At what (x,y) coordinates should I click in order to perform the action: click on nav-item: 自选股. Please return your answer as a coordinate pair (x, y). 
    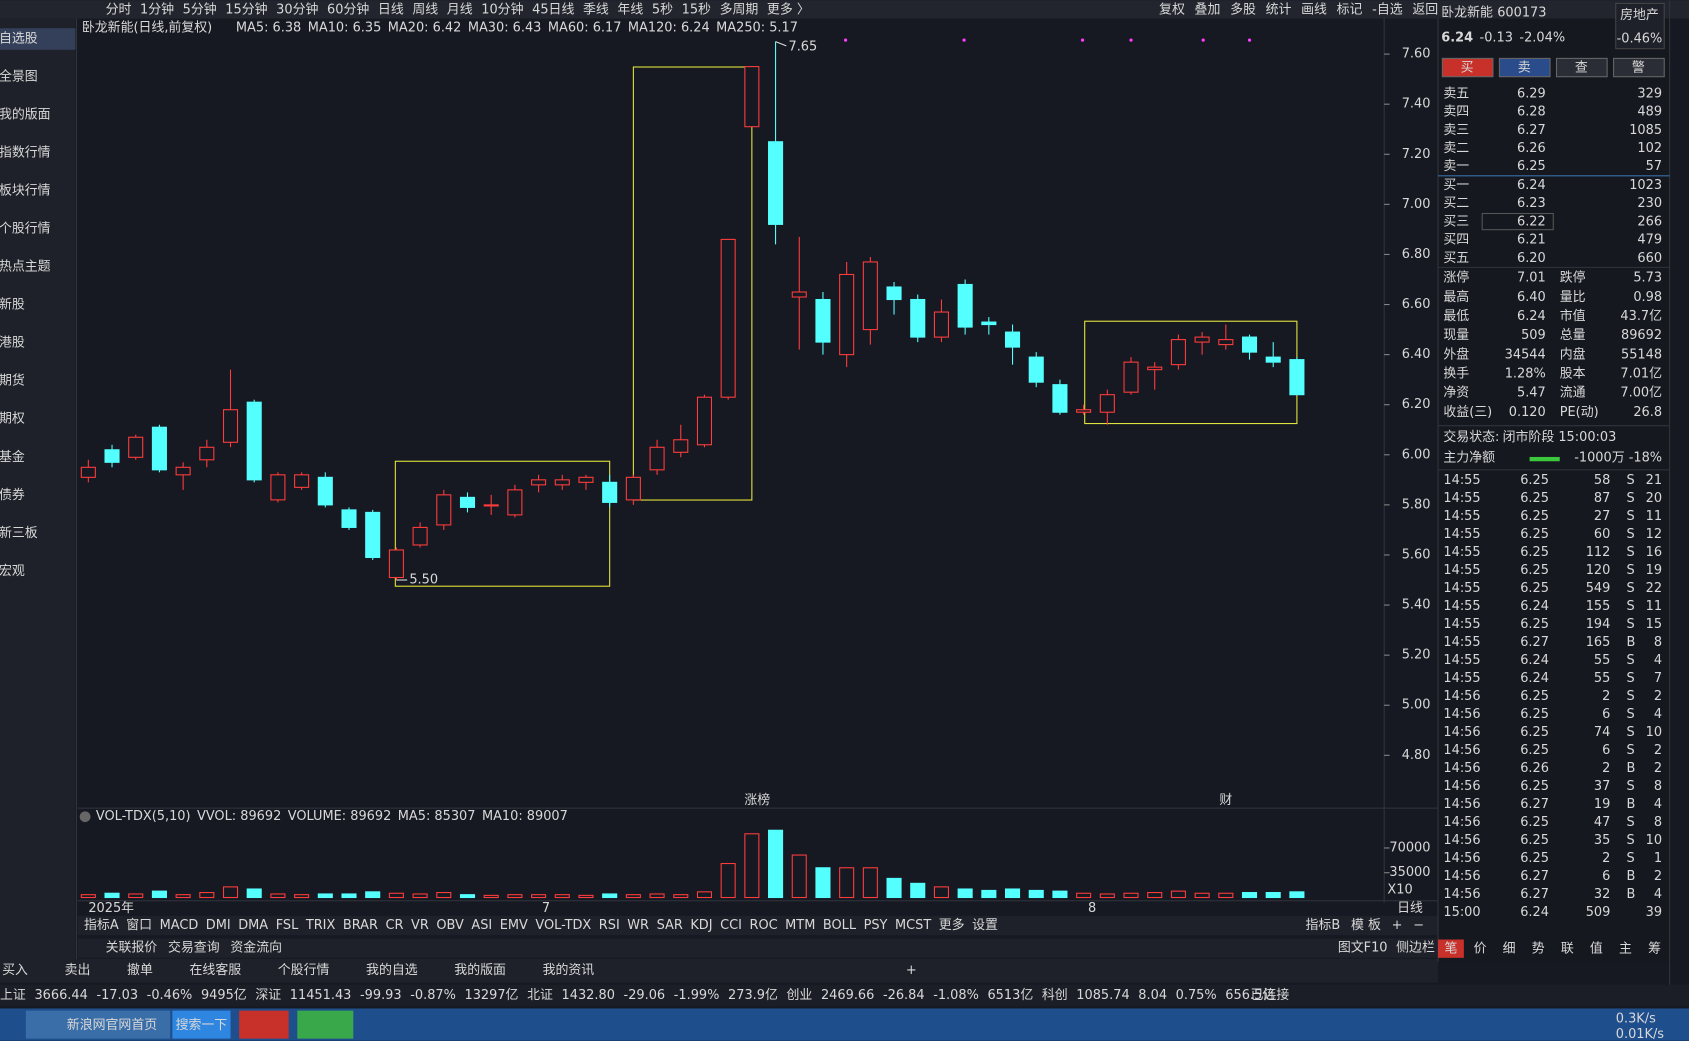
    Looking at the image, I should click on (19, 39).